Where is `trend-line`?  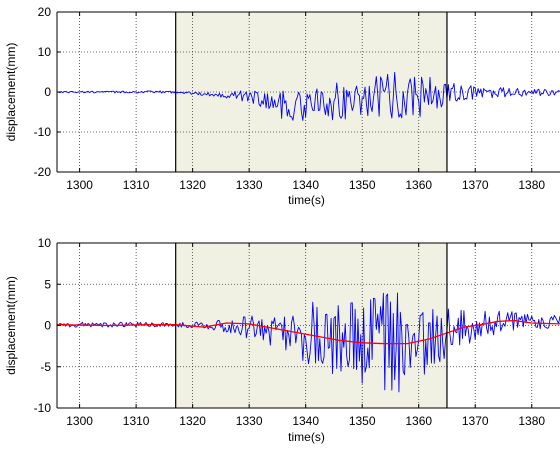
trend-line is located at coordinates (308, 332).